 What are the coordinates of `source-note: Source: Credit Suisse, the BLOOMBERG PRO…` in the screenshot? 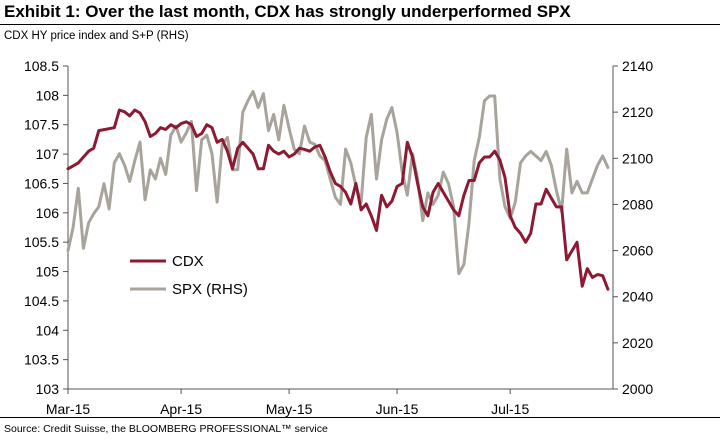 It's located at (166, 429).